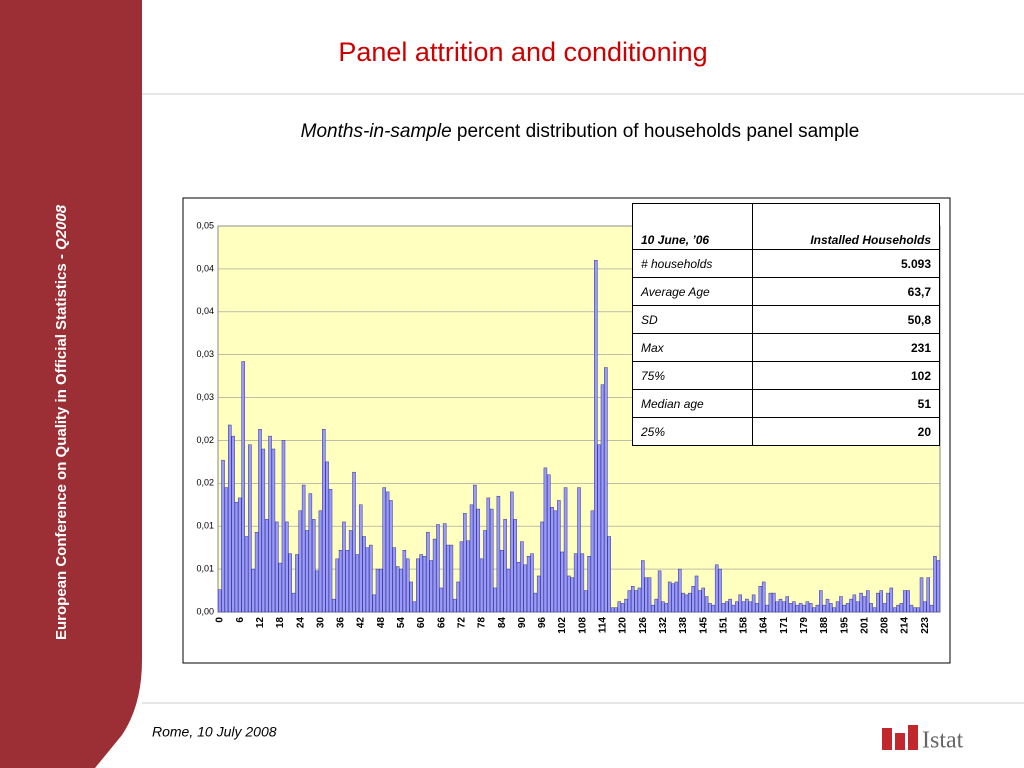 This screenshot has width=1024, height=768. I want to click on x-tick-label: 30, so click(320, 623).